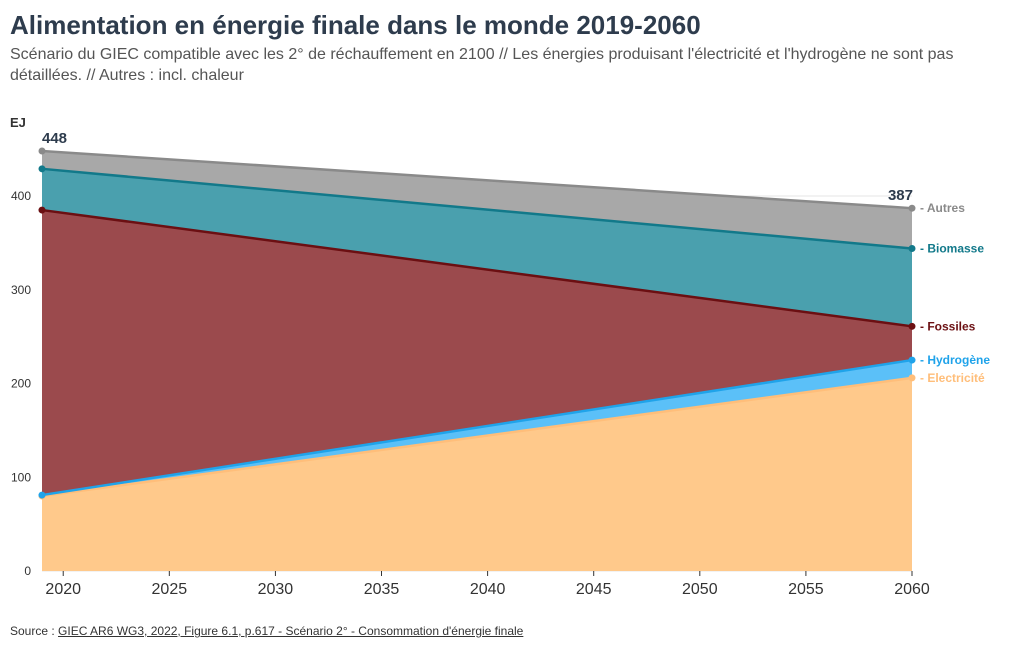 The image size is (1020, 650). I want to click on x-tick-label: 2055, so click(806, 589).